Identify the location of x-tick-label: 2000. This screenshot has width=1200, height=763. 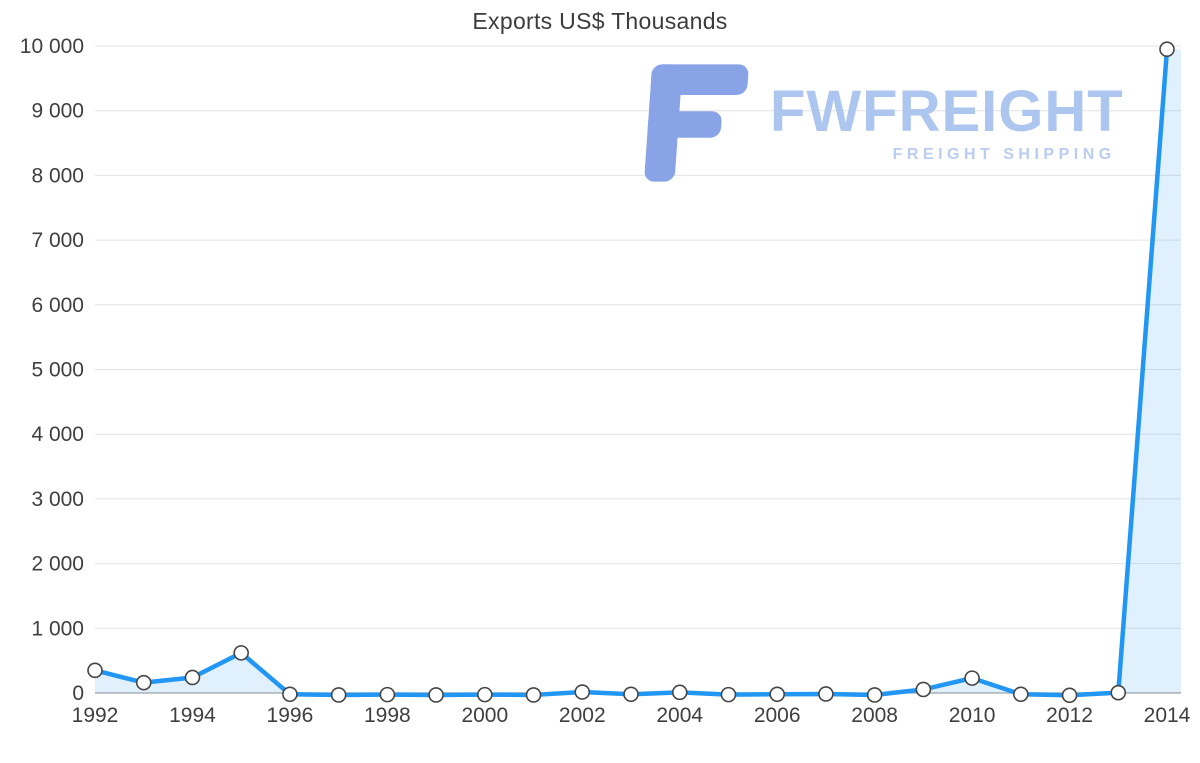
(484, 715).